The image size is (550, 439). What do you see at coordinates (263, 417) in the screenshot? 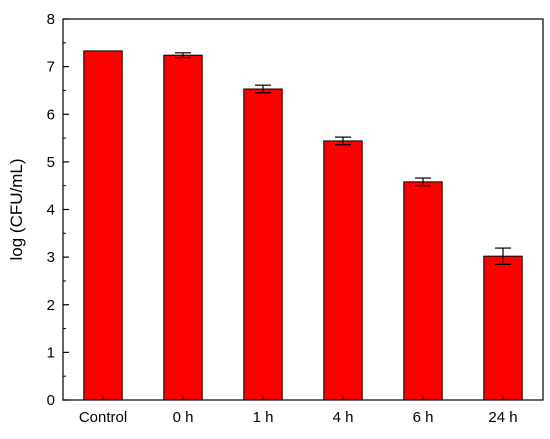
I see `x-tick-label: 1 h` at bounding box center [263, 417].